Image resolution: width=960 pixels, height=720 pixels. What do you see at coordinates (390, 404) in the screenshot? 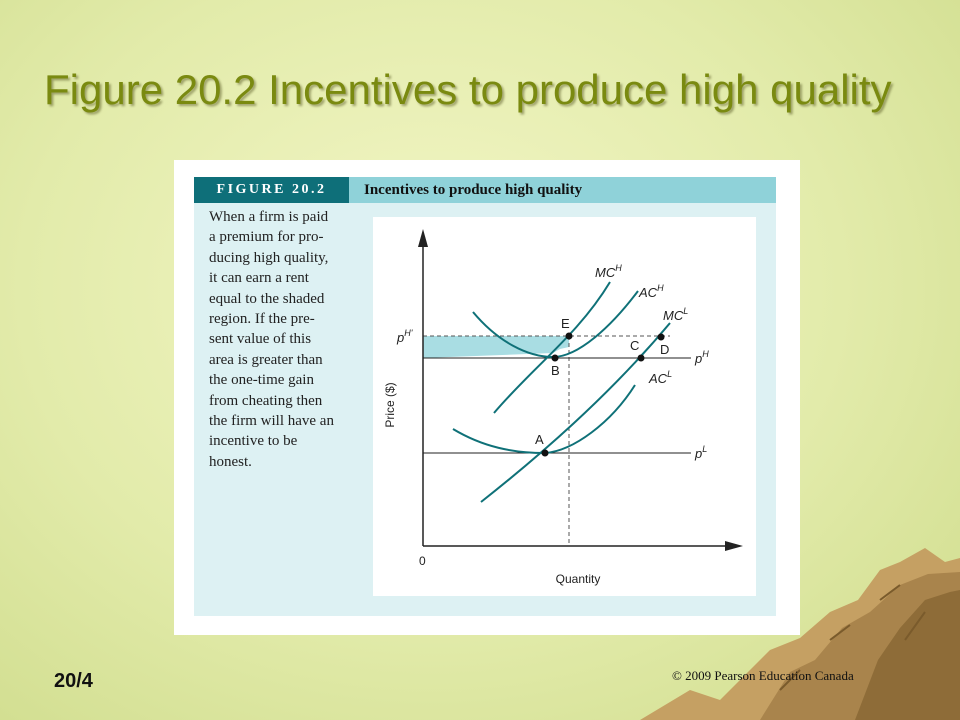
I see `y-axis-label: Price ($)` at bounding box center [390, 404].